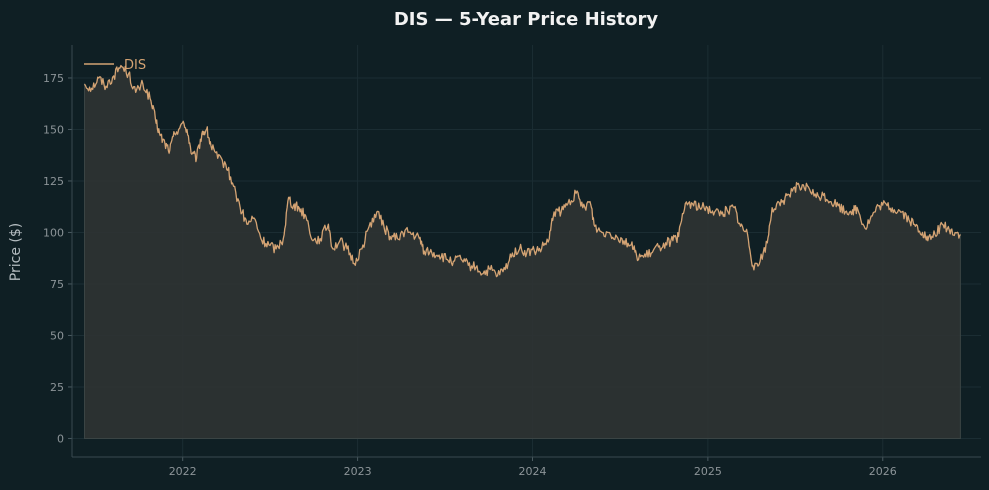 The image size is (989, 490). What do you see at coordinates (60, 438) in the screenshot?
I see `y-tick-label: 0` at bounding box center [60, 438].